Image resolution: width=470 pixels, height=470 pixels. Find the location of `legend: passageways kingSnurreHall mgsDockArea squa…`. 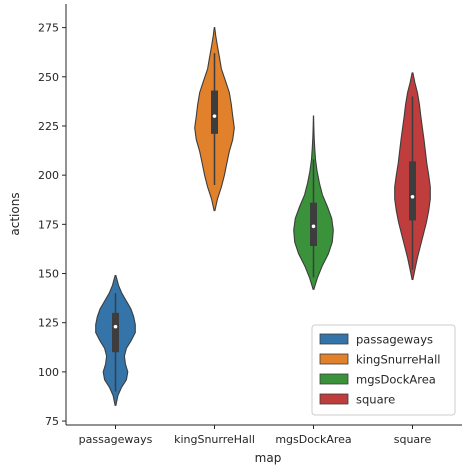

legend: passageways kingSnurreHall mgsDockArea squa… is located at coordinates (383, 370).